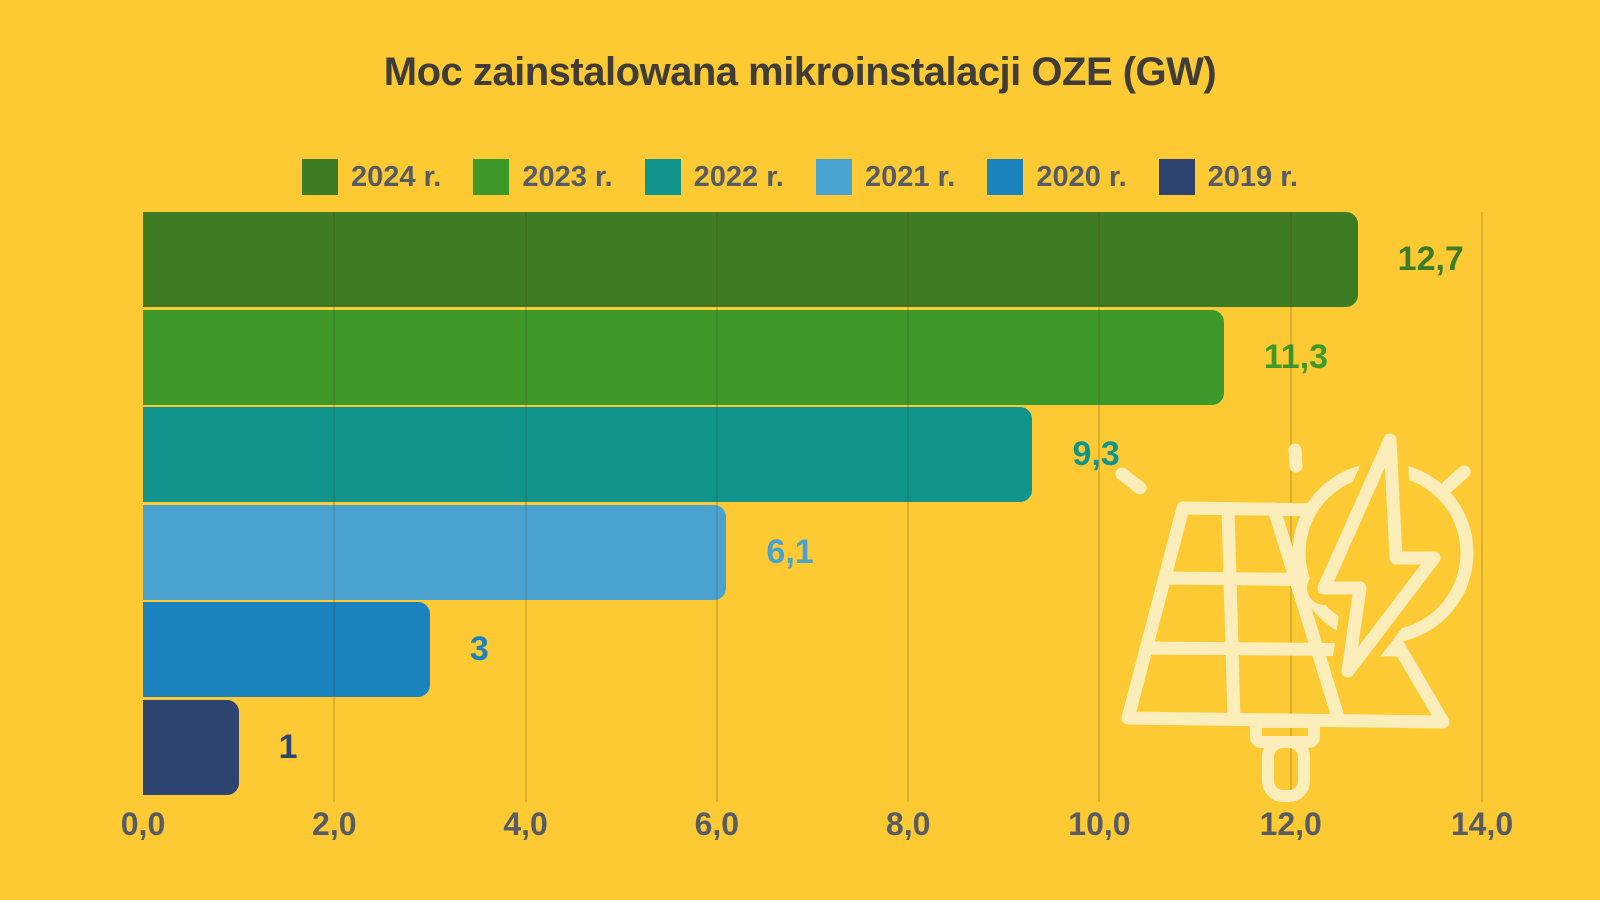  Describe the element at coordinates (1430, 259) in the screenshot. I see `bar-value-2024: 12,7` at that location.